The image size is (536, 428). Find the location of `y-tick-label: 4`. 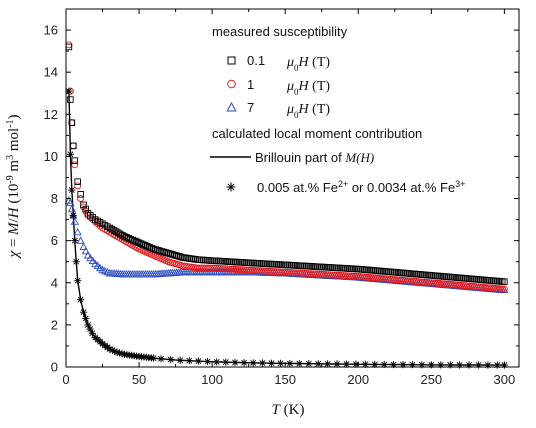

y-tick-label: 4 is located at coordinates (54, 282).